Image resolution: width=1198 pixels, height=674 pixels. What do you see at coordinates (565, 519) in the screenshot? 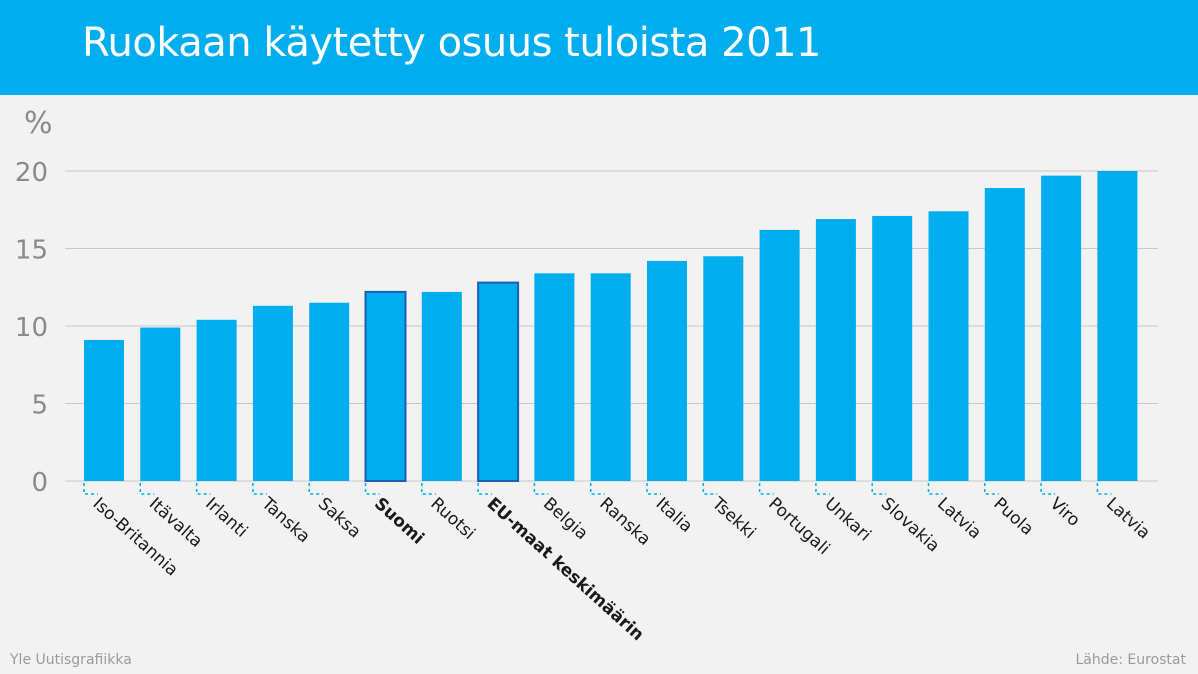
I see `x-tick-label: Belgia` at bounding box center [565, 519].